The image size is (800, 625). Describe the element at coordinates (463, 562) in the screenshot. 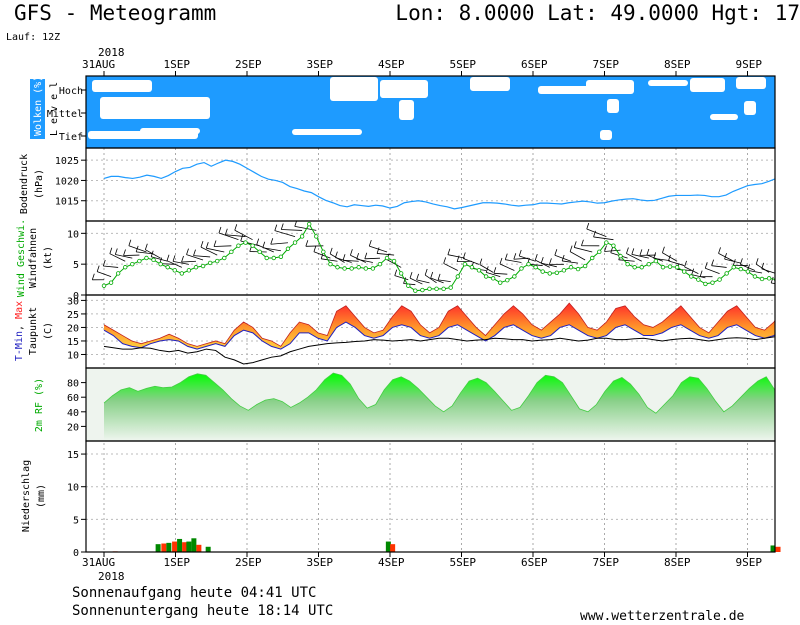

I see `date-tick-bottom: 5SEP` at that location.